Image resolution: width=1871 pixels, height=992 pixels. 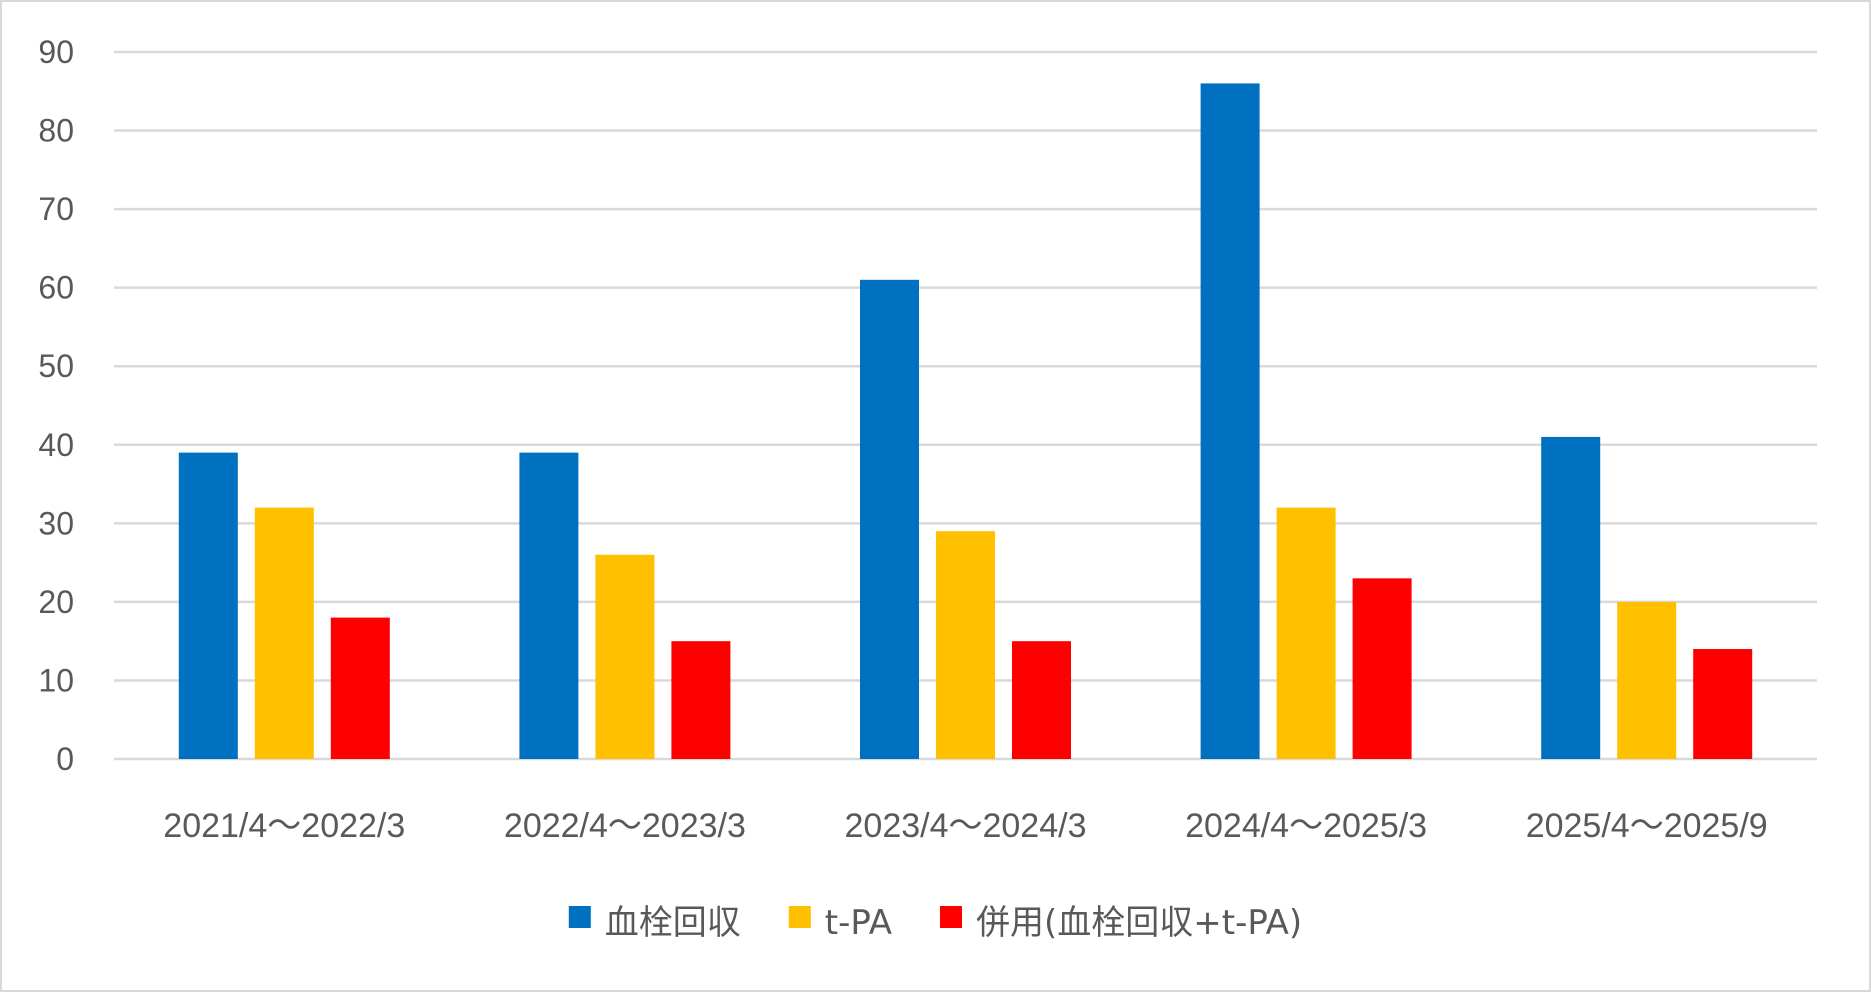 What do you see at coordinates (56, 680) in the screenshot?
I see `y-tick-label: 10` at bounding box center [56, 680].